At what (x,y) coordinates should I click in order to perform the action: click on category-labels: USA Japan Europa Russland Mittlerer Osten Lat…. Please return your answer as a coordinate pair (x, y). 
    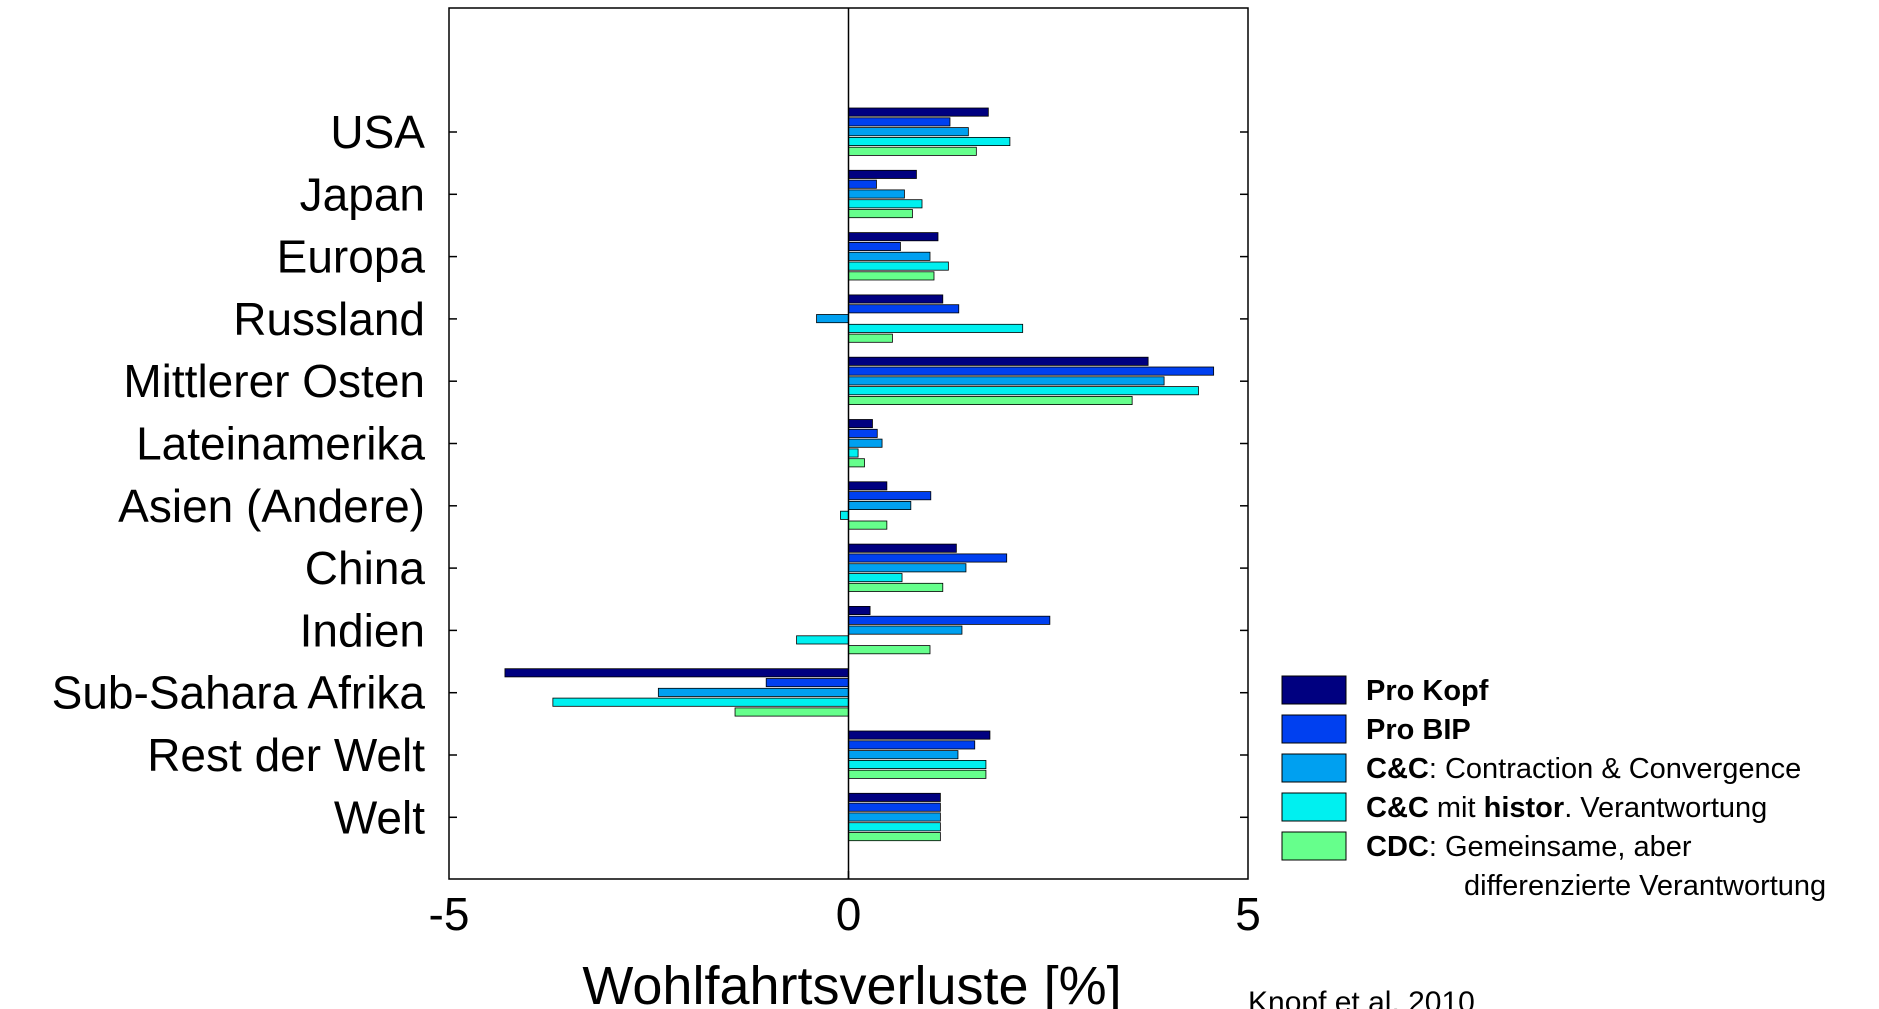
    Looking at the image, I should click on (239, 474).